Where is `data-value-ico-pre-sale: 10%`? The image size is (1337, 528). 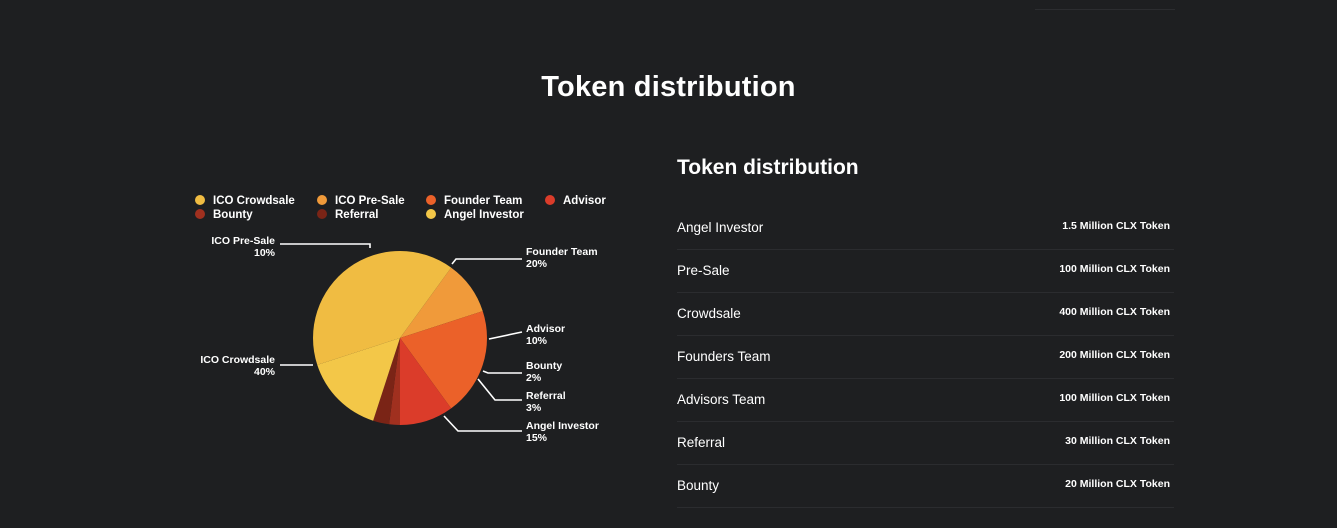
data-value-ico-pre-sale: 10% is located at coordinates (265, 253).